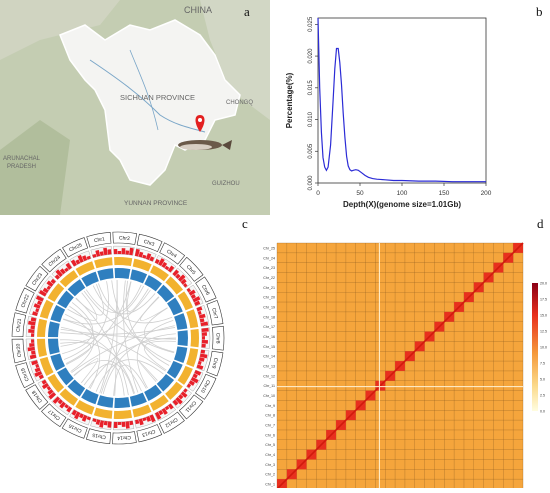  I want to click on neighbor-label-pradesh: PRADESH, so click(21, 167).